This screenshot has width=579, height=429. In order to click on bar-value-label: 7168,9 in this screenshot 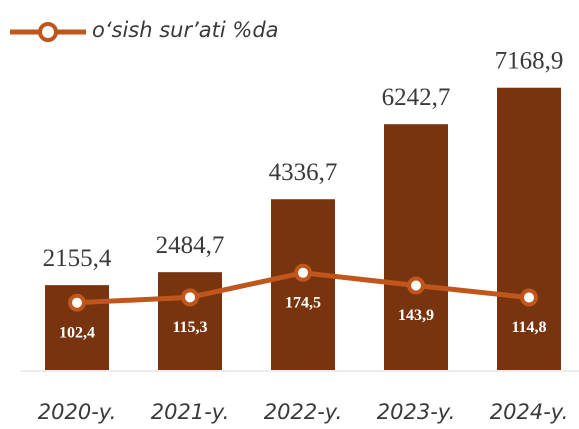, I will do `click(529, 60)`.